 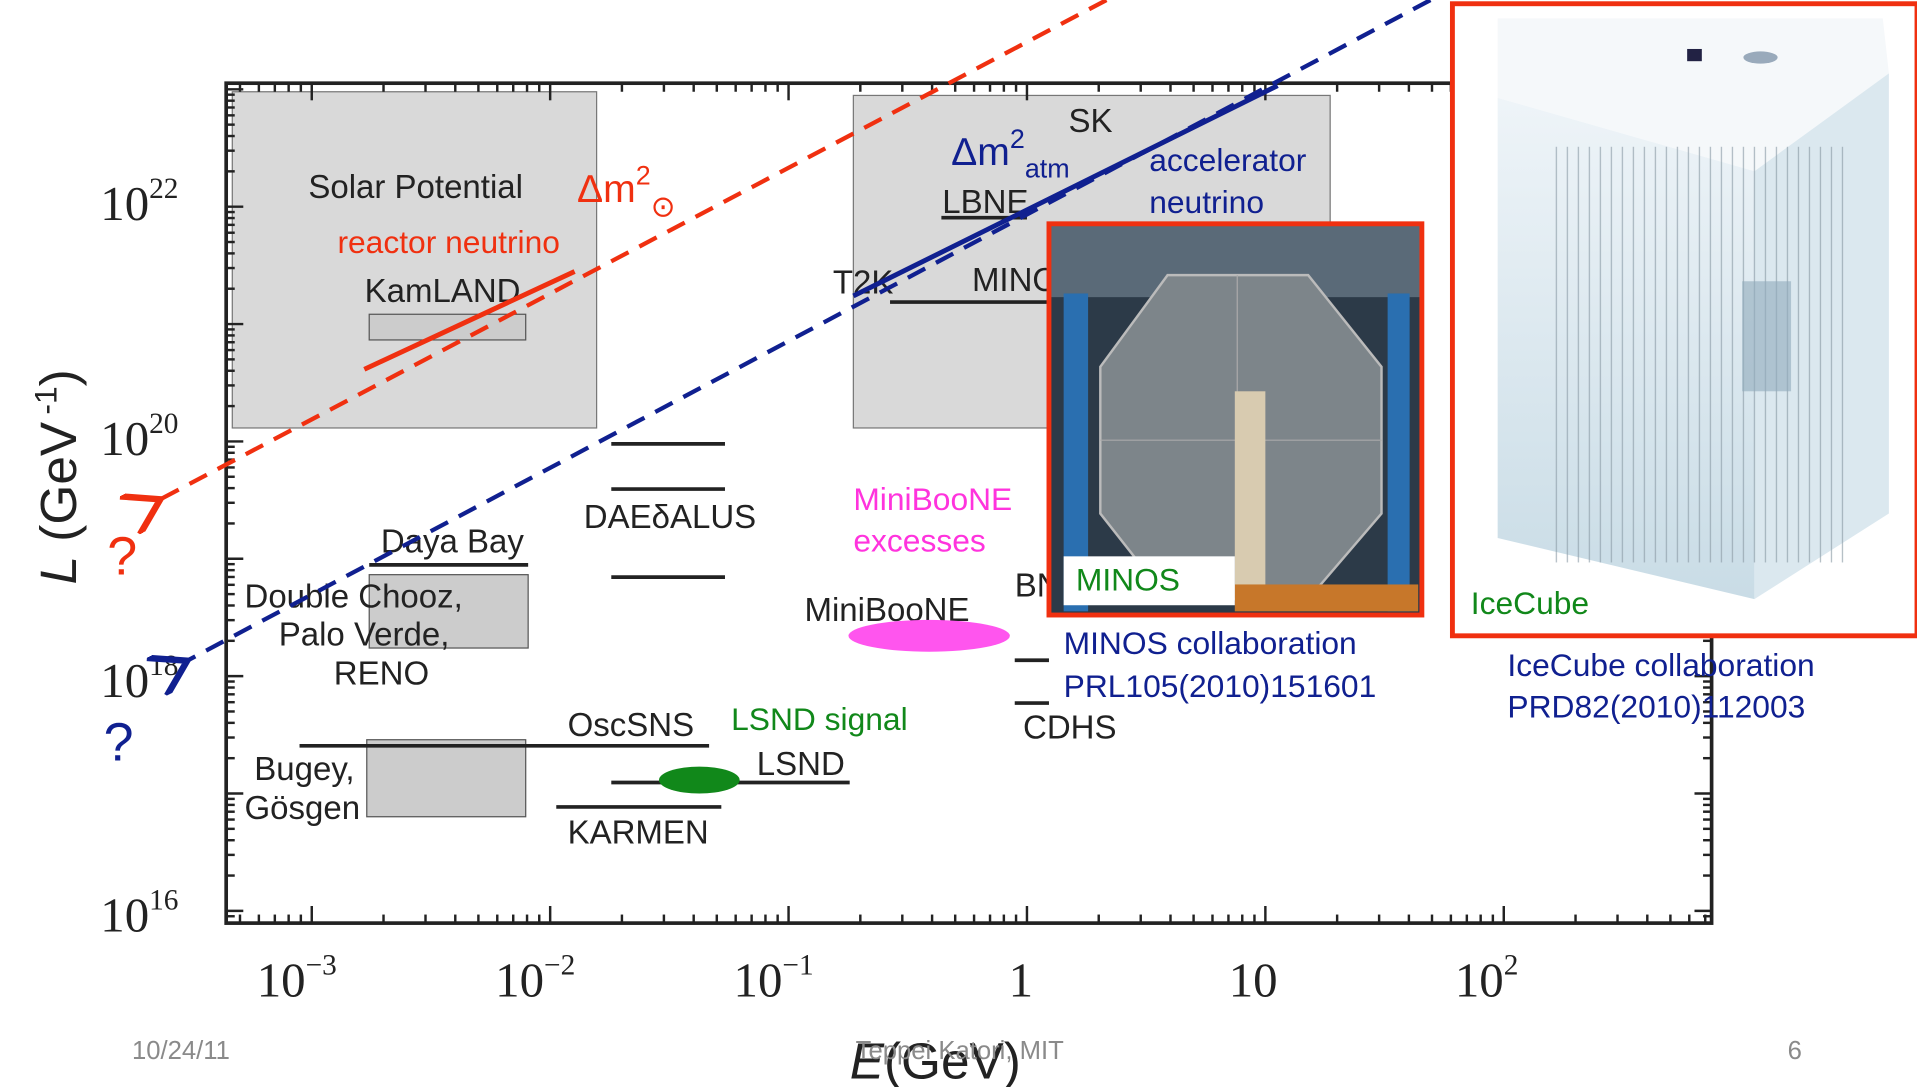 I want to click on x-tick-label: 10⁻³, so click(x=297, y=978).